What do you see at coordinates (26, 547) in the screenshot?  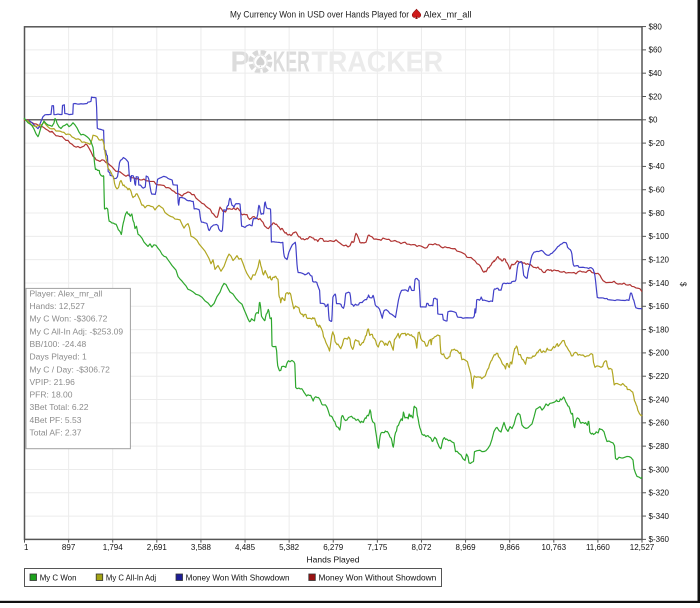 I see `svg-text: 1` at bounding box center [26, 547].